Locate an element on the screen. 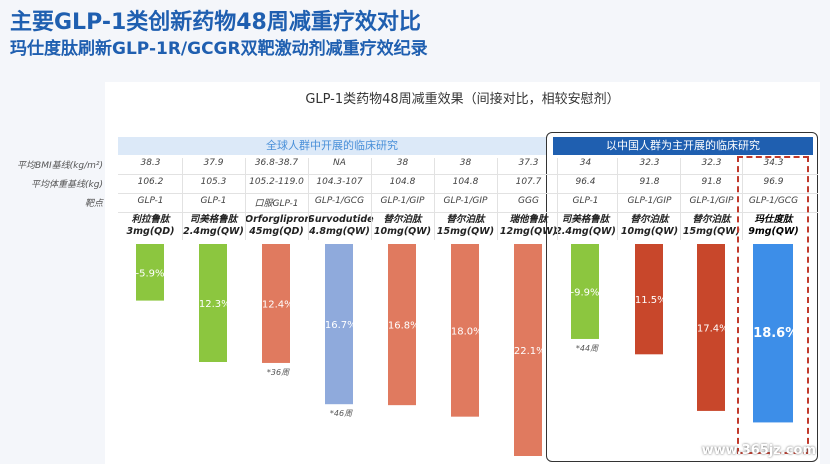  data-label: -9.9% is located at coordinates (584, 292).